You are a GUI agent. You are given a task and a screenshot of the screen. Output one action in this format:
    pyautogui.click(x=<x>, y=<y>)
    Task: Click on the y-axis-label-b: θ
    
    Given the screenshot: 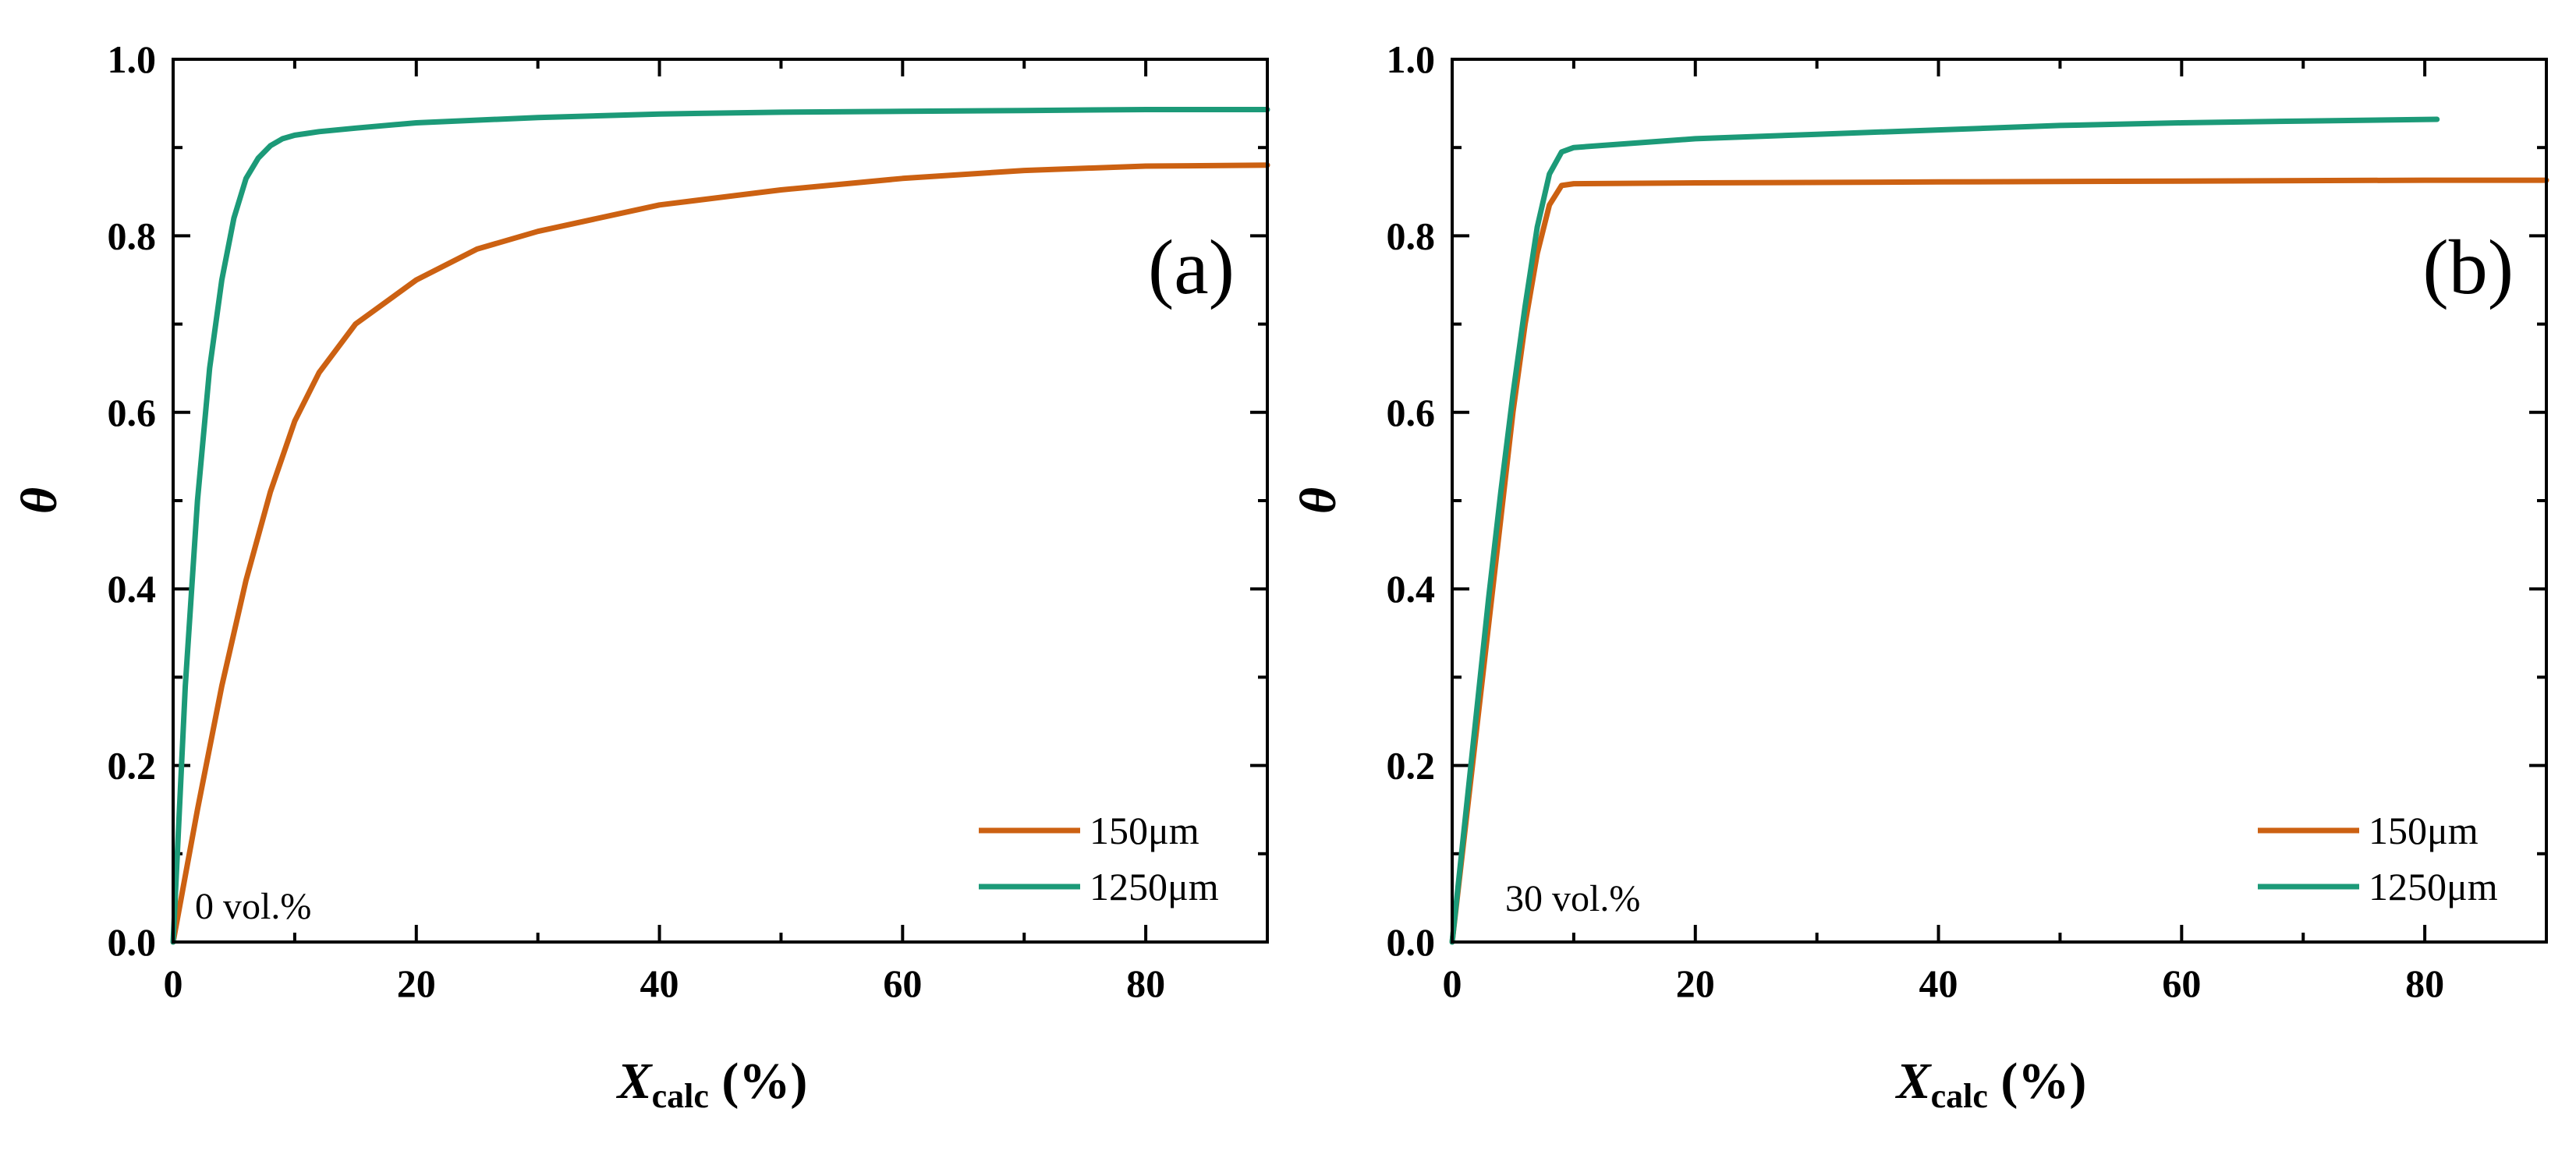 What is the action you would take?
    pyautogui.click(x=1318, y=501)
    